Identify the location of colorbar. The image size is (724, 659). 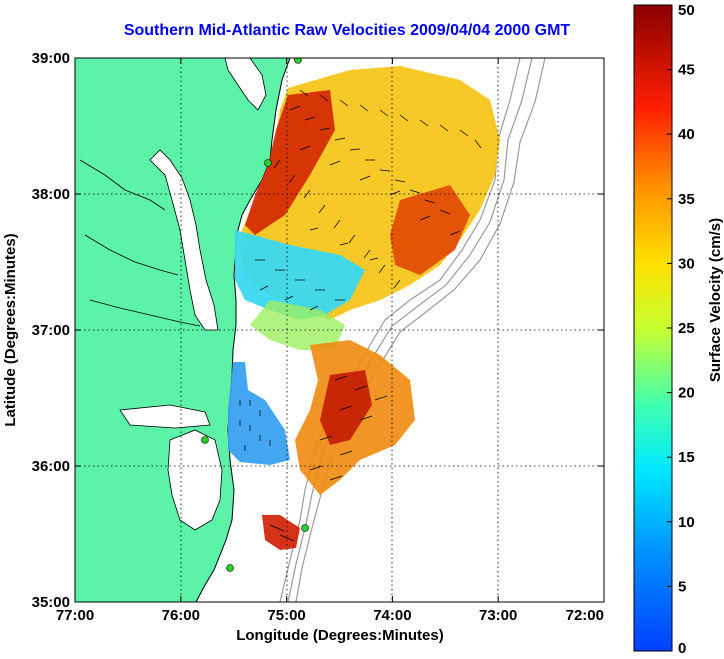
(653, 328).